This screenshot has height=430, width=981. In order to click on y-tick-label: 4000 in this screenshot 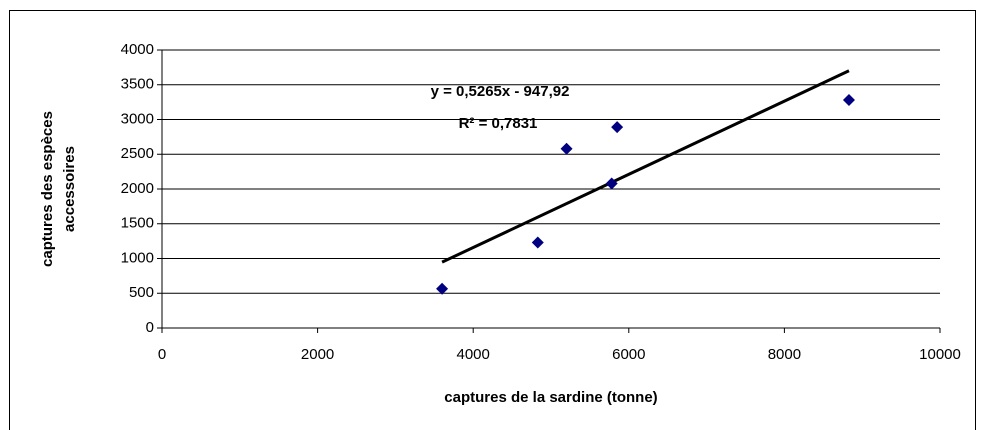, I will do `click(137, 49)`.